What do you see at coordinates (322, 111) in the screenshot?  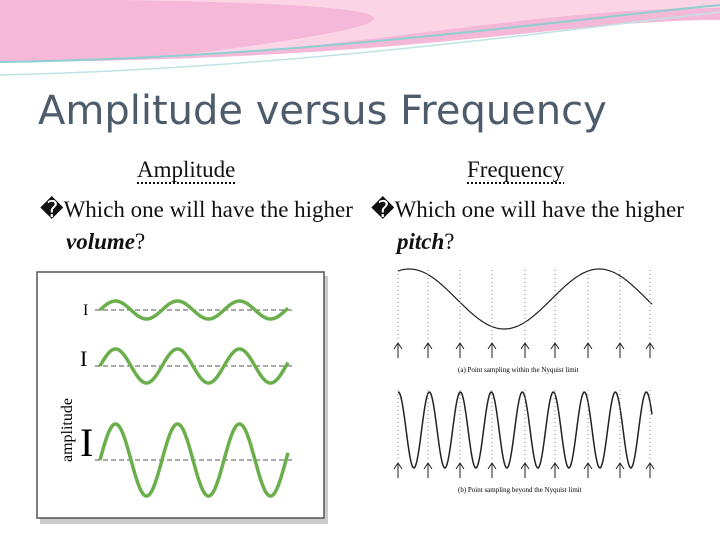 I see `slide-title: Amplitude versus Frequency` at bounding box center [322, 111].